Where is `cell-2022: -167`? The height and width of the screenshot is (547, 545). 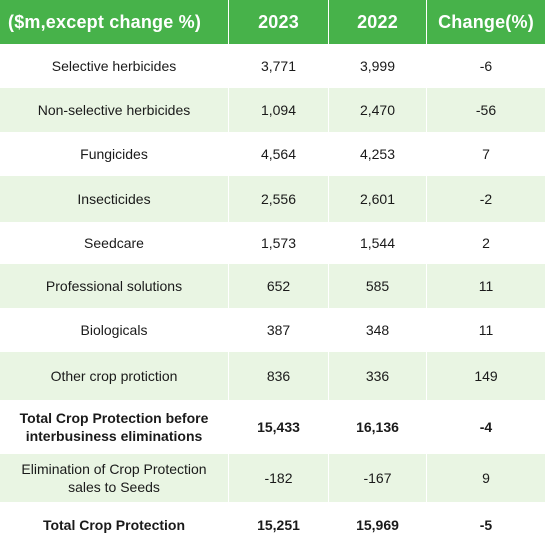
cell-2022: -167 is located at coordinates (378, 478).